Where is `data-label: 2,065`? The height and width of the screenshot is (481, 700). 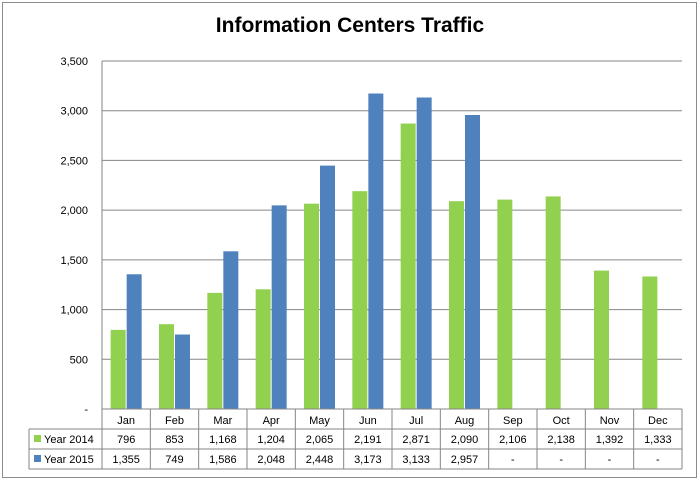 data-label: 2,065 is located at coordinates (320, 440).